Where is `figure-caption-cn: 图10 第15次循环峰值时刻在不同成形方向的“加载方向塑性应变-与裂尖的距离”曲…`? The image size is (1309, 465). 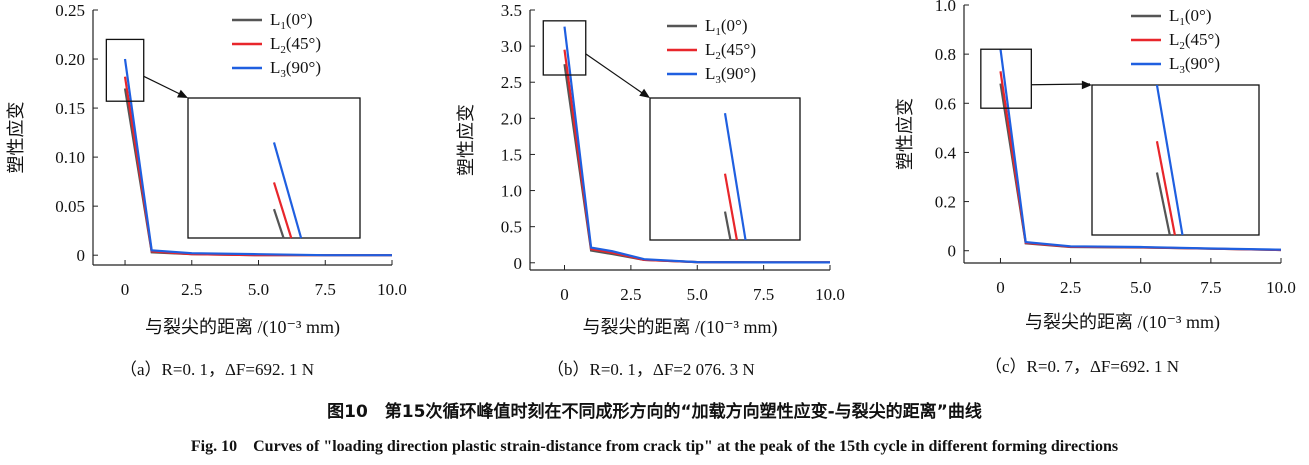
figure-caption-cn: 图10 第15次循环峰值时刻在不同成形方向的“加载方向塑性应变-与裂尖的距离”曲… is located at coordinates (654, 412).